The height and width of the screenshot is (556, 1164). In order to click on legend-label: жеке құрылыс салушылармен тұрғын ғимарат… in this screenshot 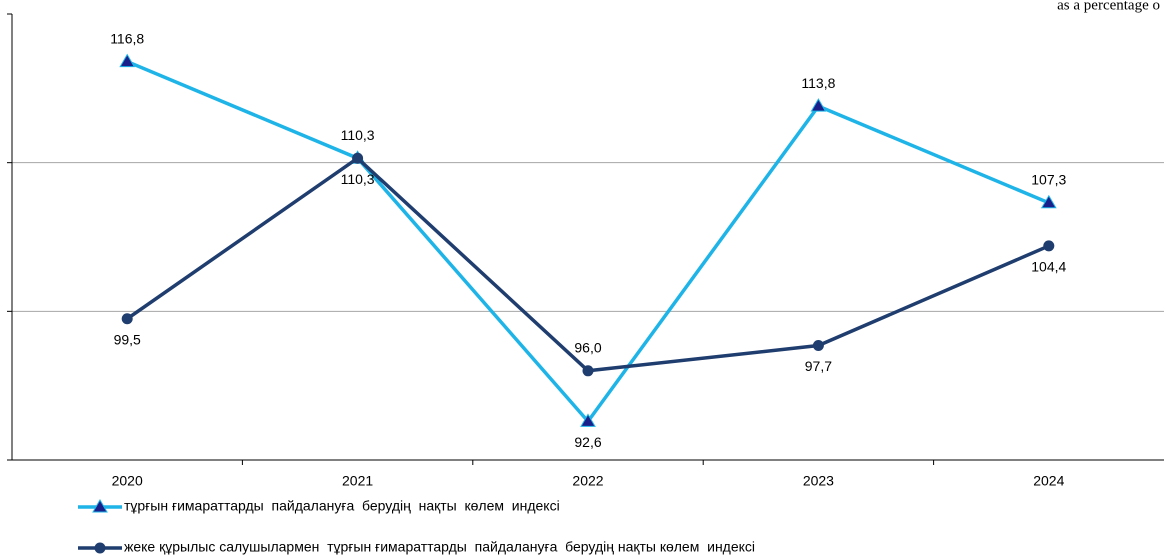, I will do `click(439, 547)`.